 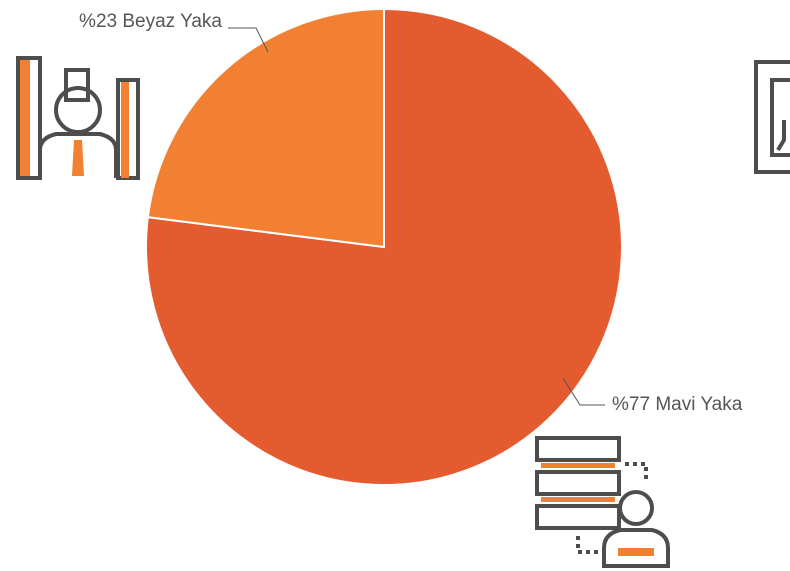 What do you see at coordinates (772, 117) in the screenshot?
I see `icon-clipboard` at bounding box center [772, 117].